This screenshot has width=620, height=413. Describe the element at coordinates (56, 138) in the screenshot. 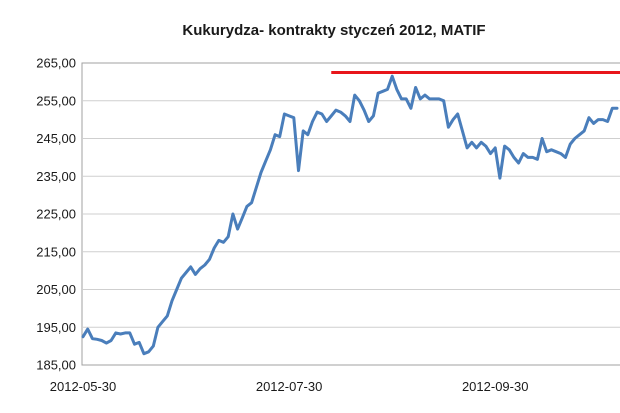

I see `y-tick-label: 245,00` at that location.